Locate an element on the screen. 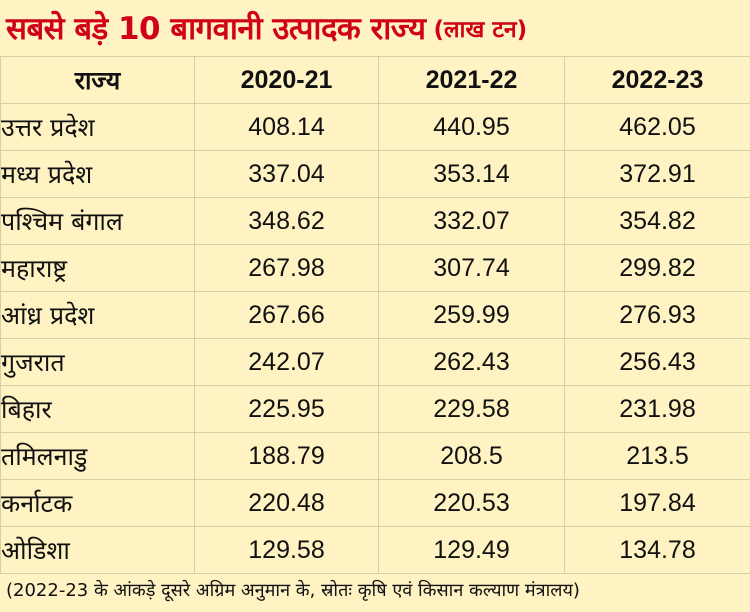 This screenshot has height=612, width=750. table-row: कर्नाटक 220.48 220.53 197.84 is located at coordinates (375, 503).